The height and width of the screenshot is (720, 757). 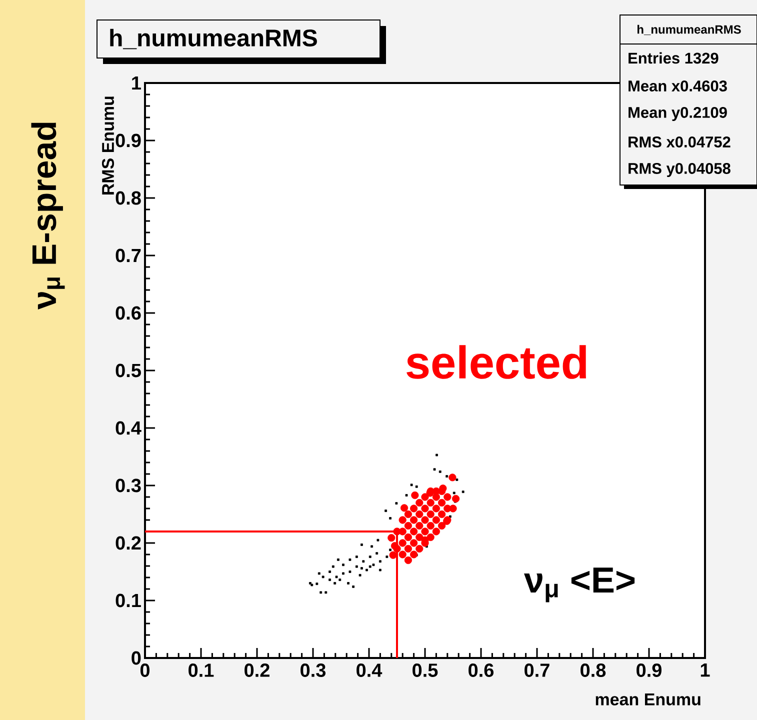 What do you see at coordinates (128, 543) in the screenshot?
I see `y-tick-label: 0.2` at bounding box center [128, 543].